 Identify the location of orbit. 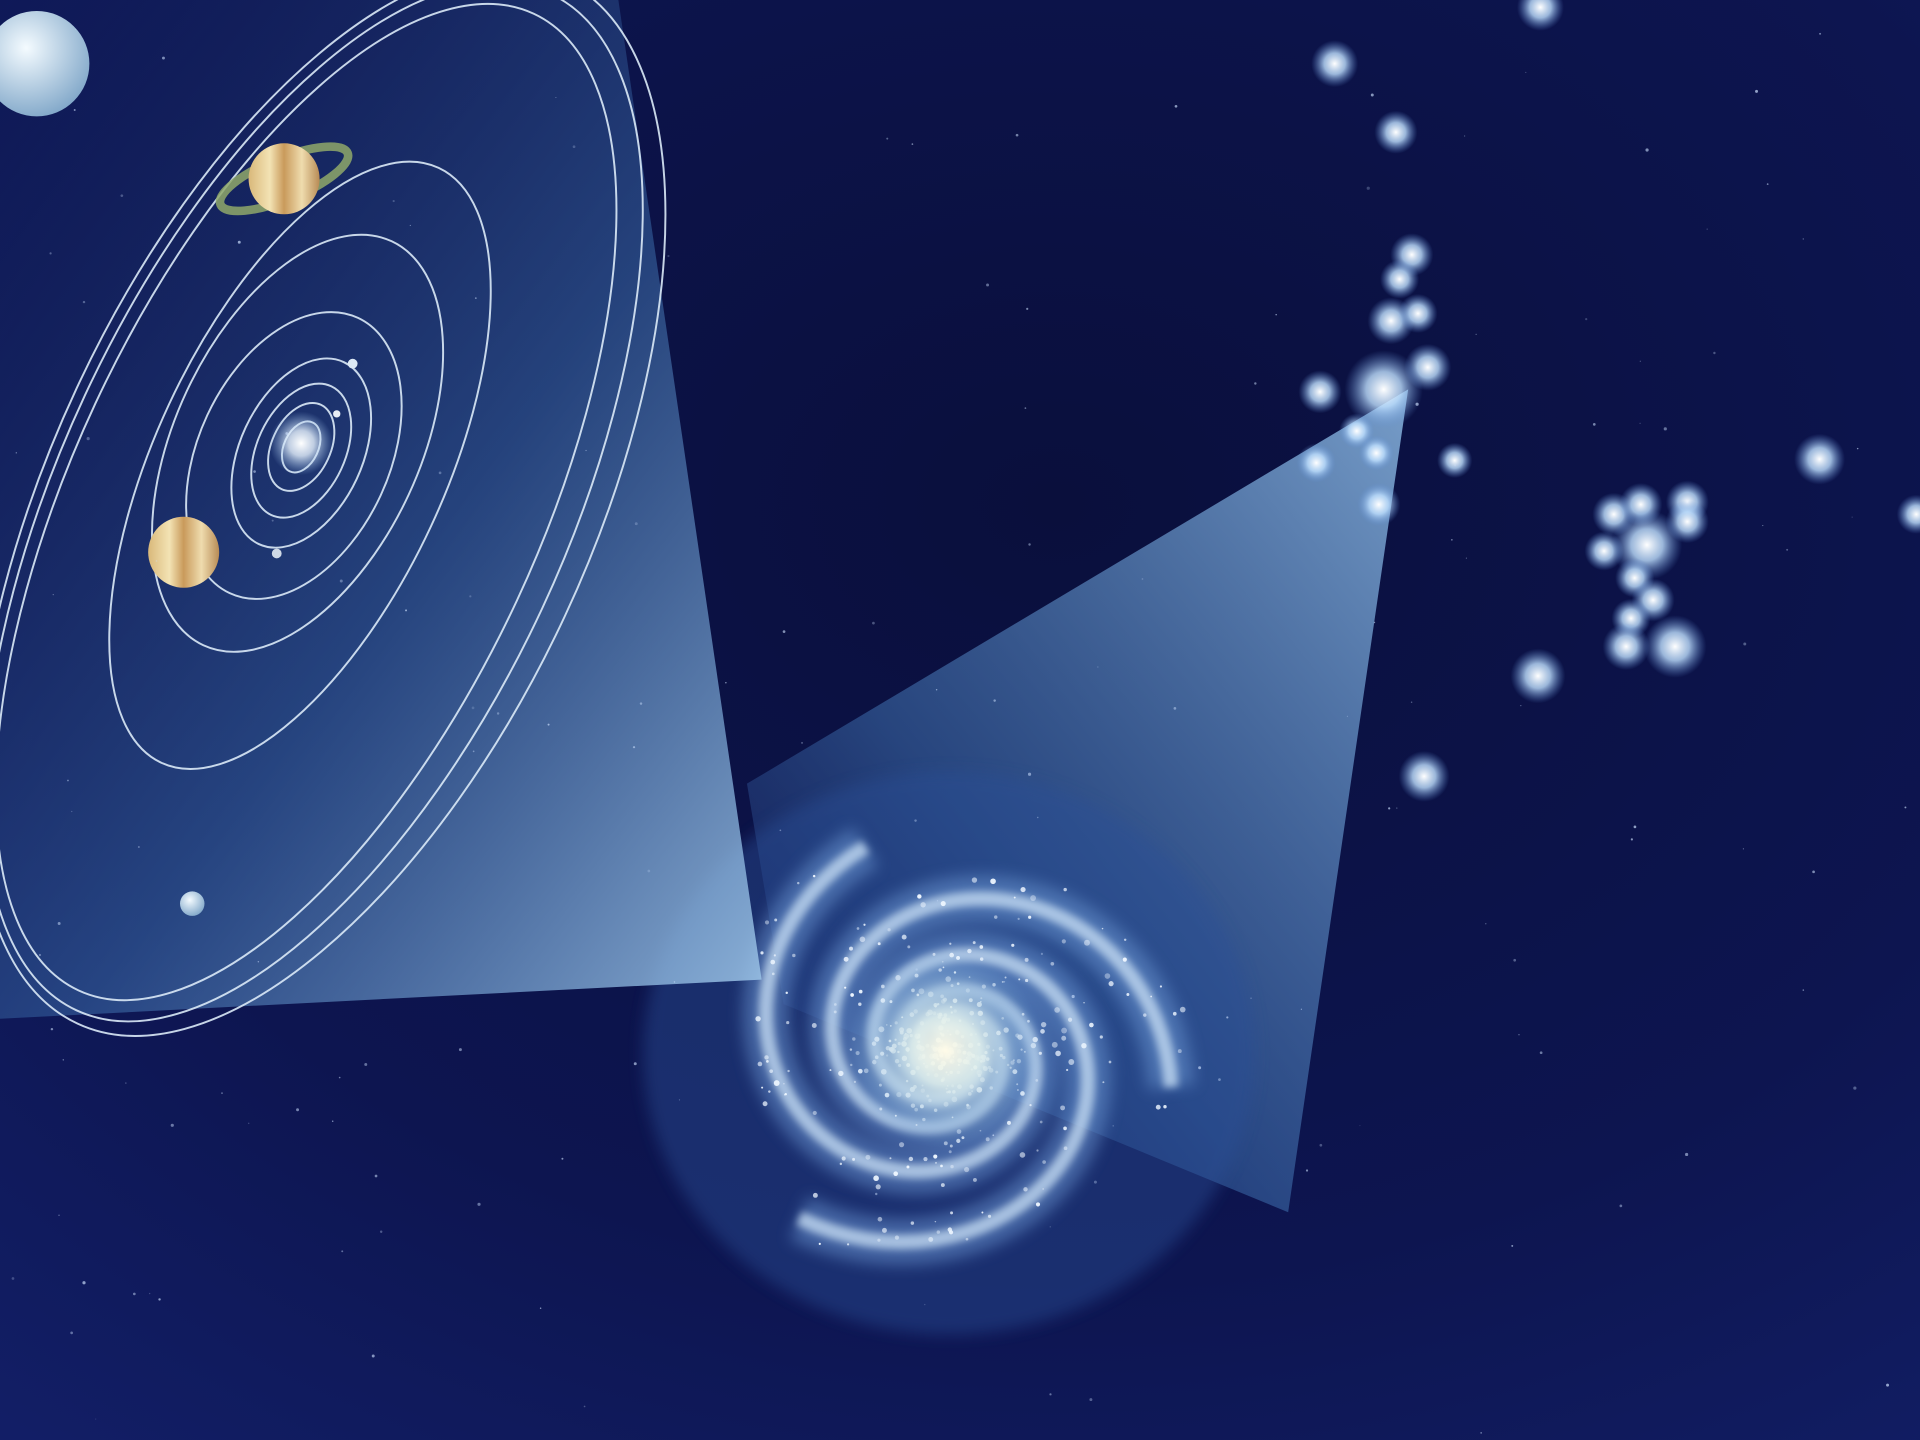
(301, 453).